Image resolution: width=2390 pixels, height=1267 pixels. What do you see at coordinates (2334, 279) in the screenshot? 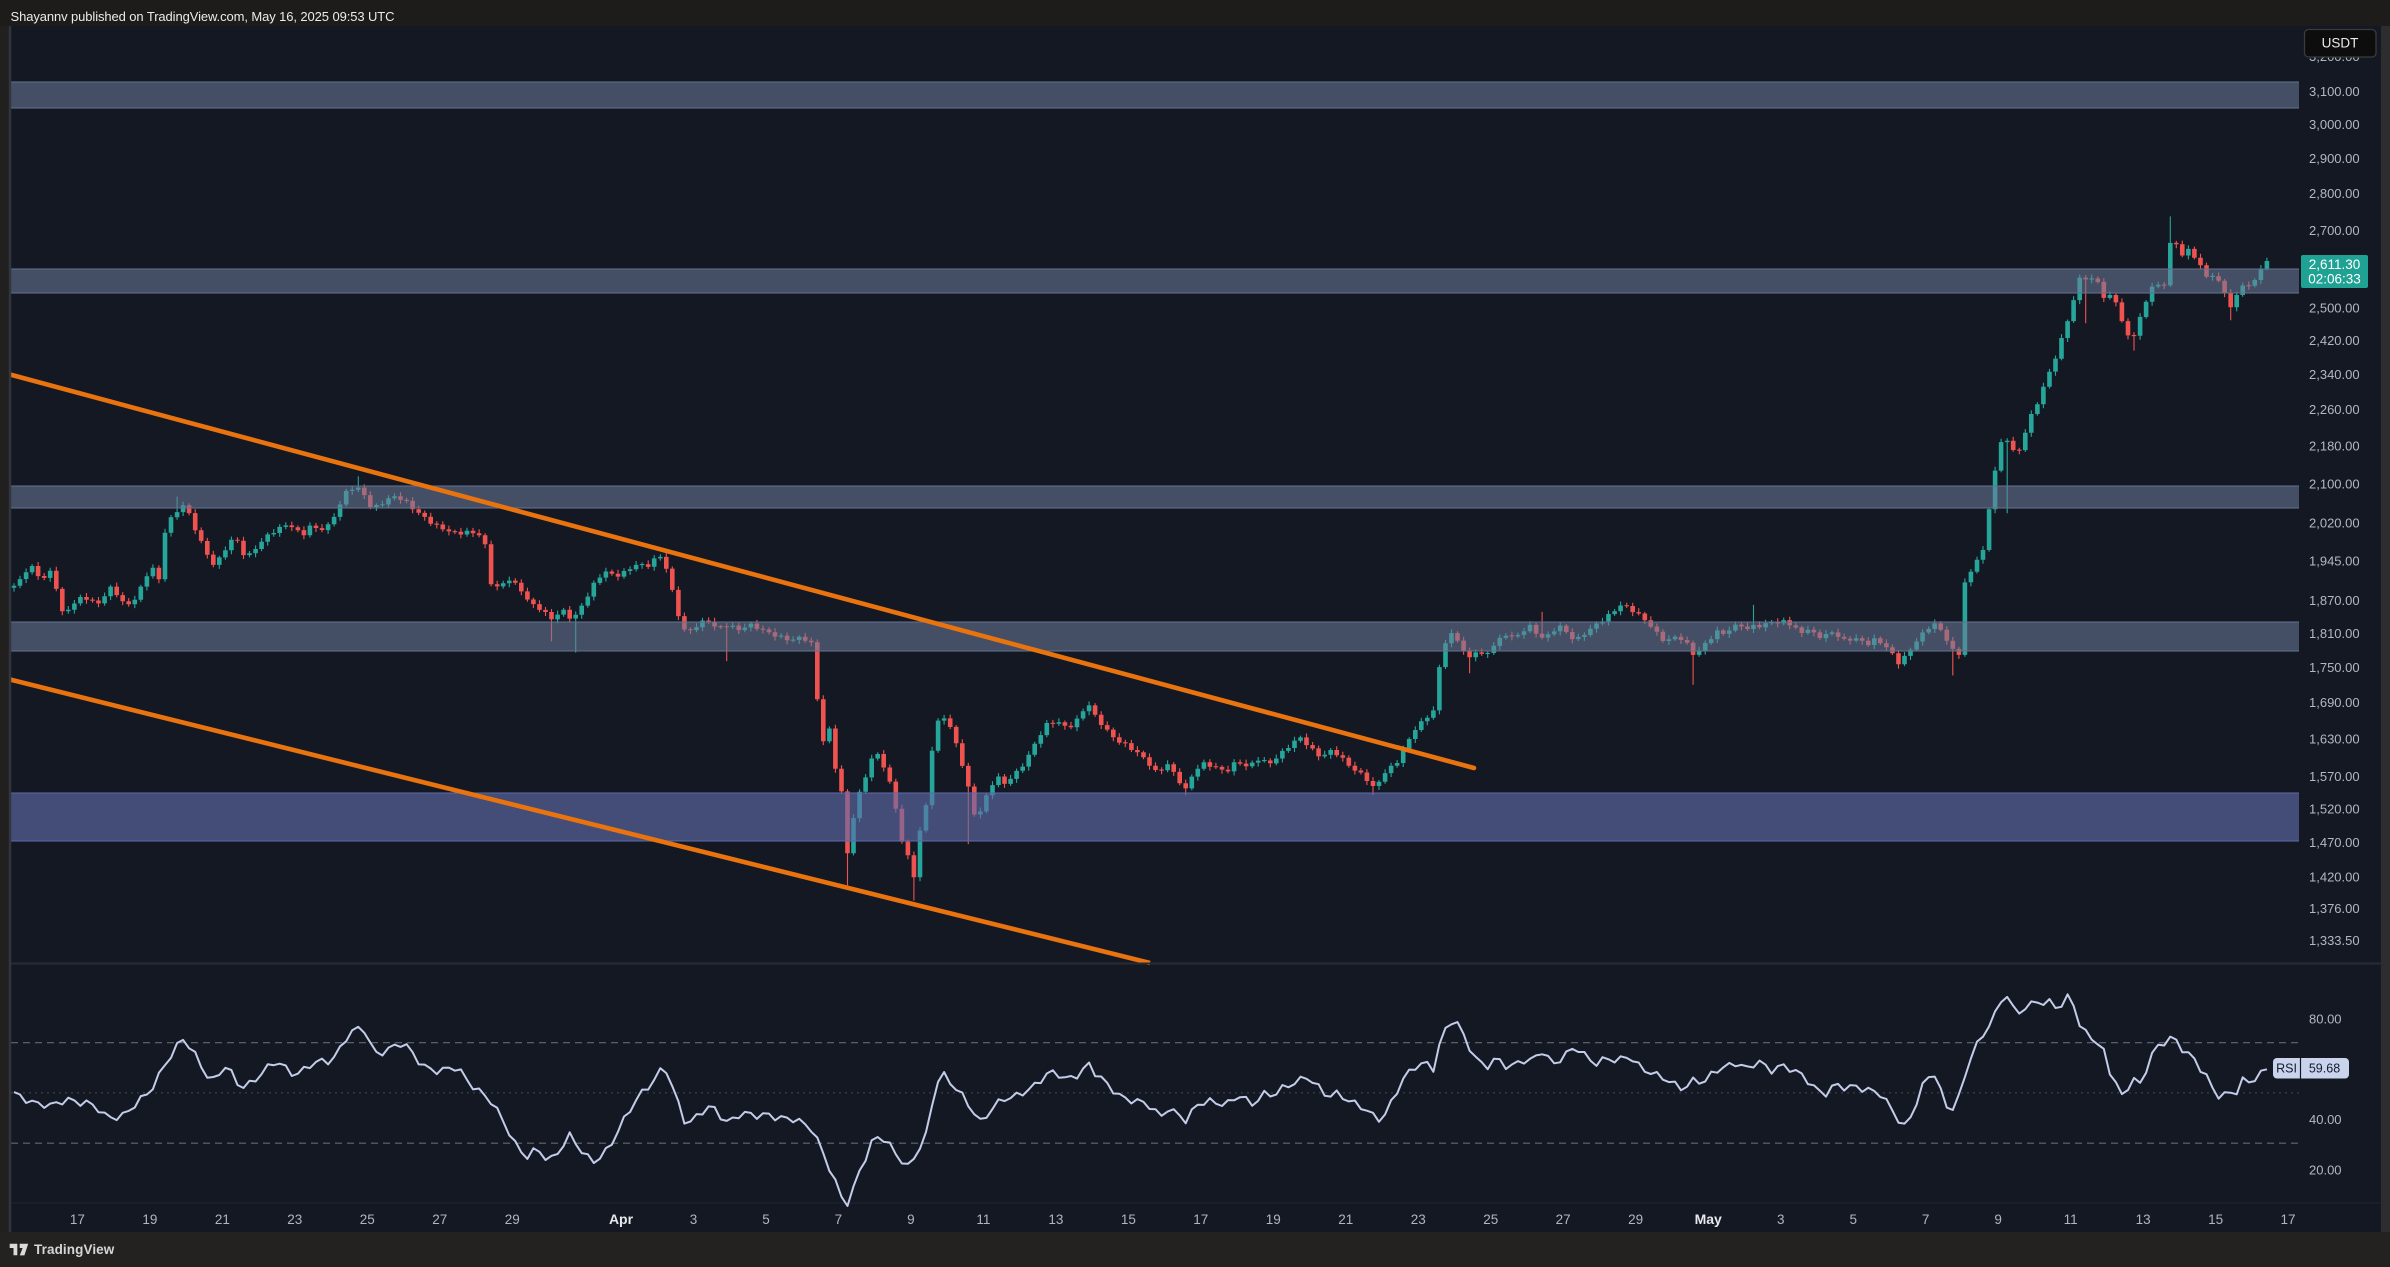
I see `svg-text: 02:06:33` at bounding box center [2334, 279].